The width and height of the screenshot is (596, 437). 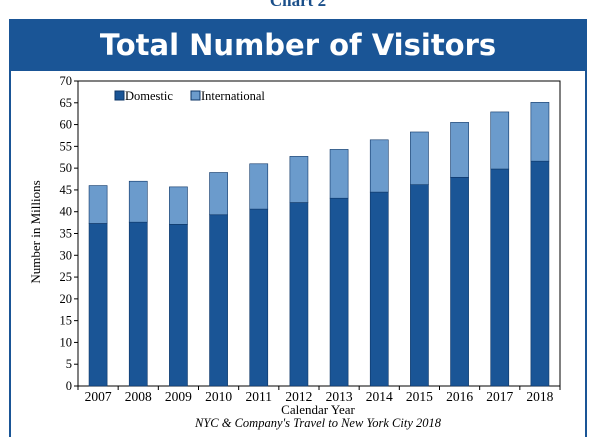 I want to click on y-tick-label: 25, so click(x=66, y=277).